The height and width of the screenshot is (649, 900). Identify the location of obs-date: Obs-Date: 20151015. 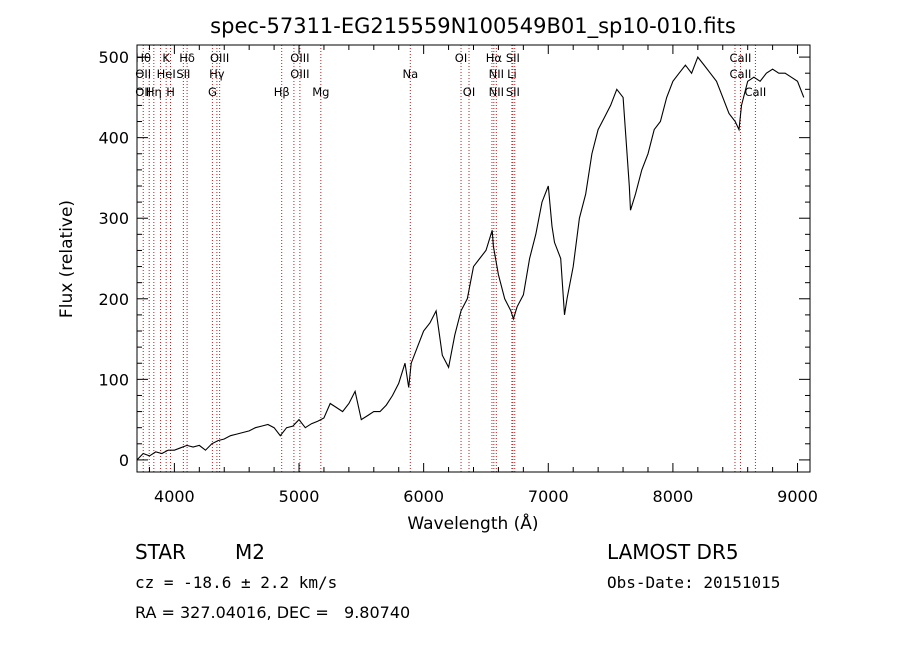
(694, 582).